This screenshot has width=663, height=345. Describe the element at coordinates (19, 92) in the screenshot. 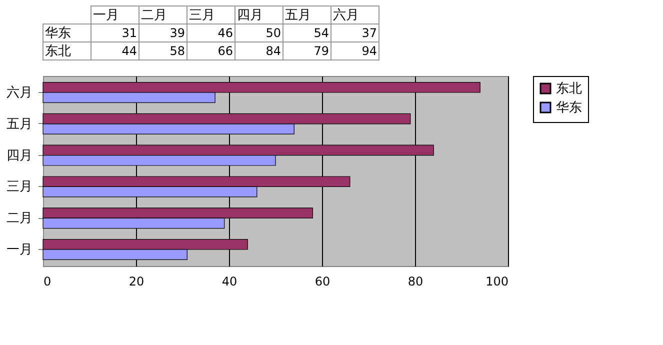

I see `y-tick-label: 六月` at that location.